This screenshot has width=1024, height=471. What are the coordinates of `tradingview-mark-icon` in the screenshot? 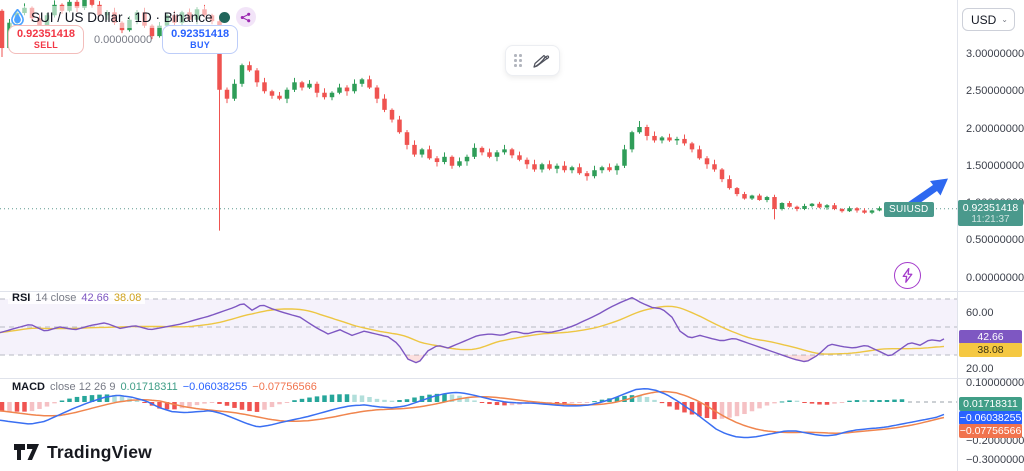 It's located at (26, 452).